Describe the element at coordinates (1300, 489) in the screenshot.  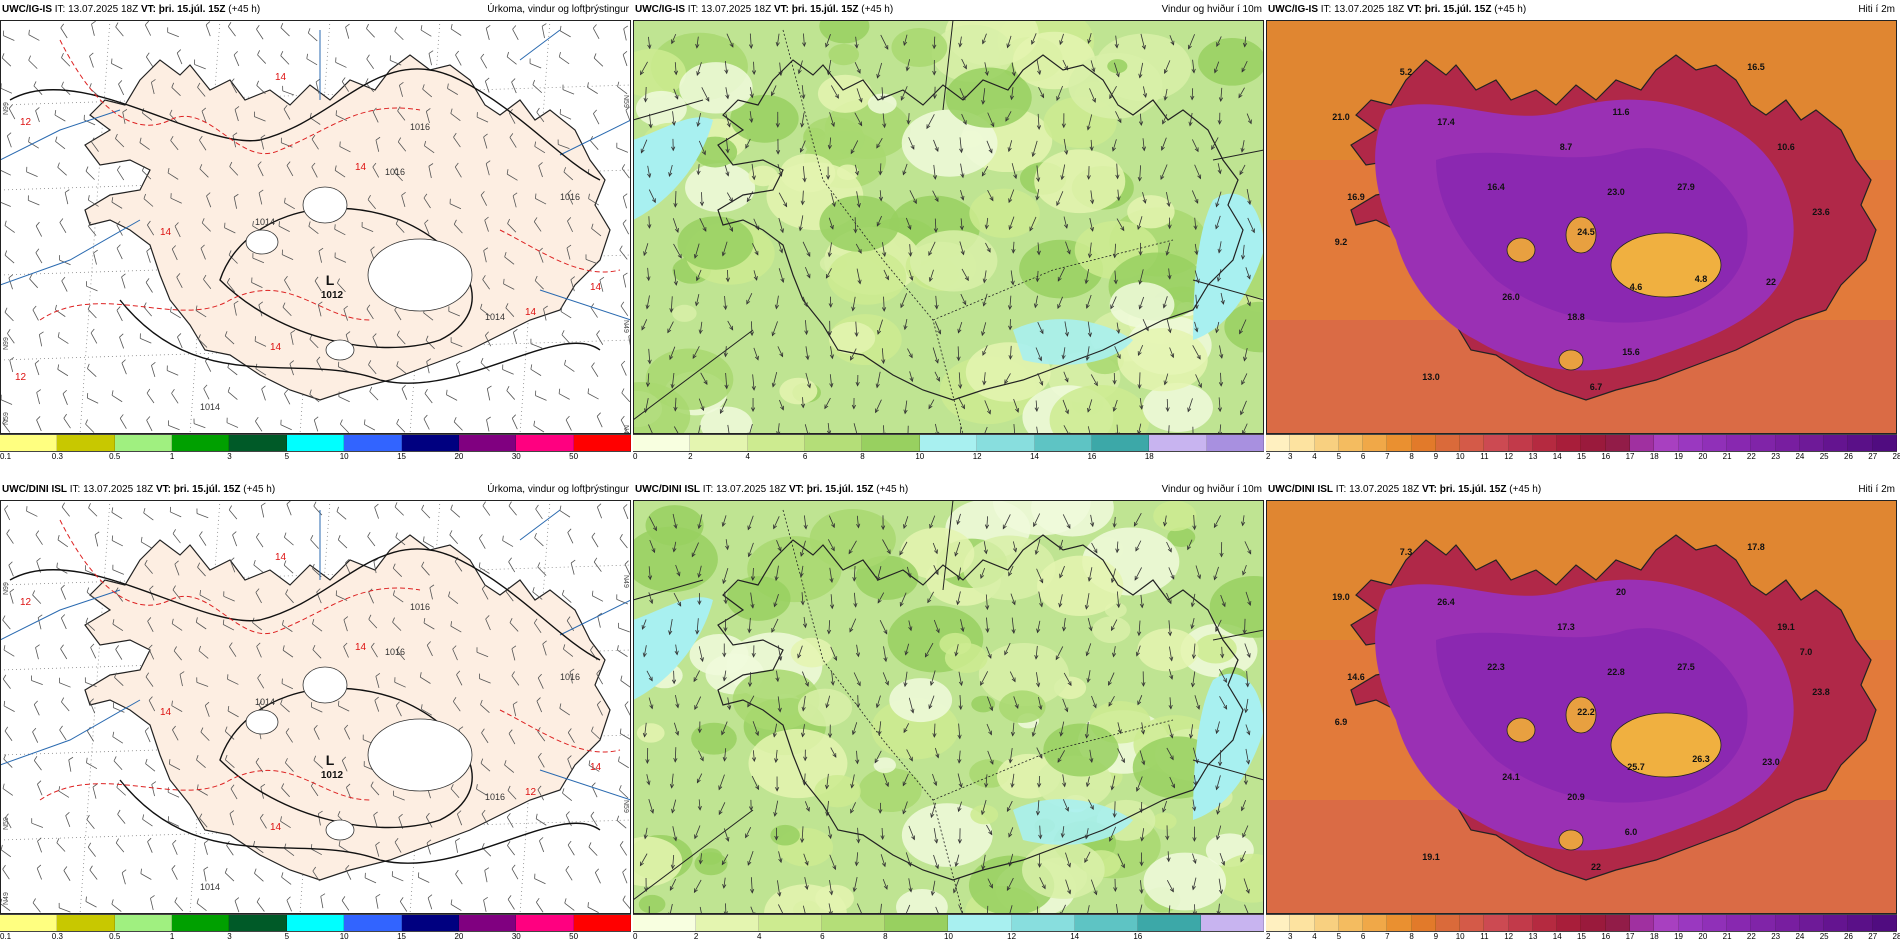
I see `model-name: UWC/DINI ISL` at that location.